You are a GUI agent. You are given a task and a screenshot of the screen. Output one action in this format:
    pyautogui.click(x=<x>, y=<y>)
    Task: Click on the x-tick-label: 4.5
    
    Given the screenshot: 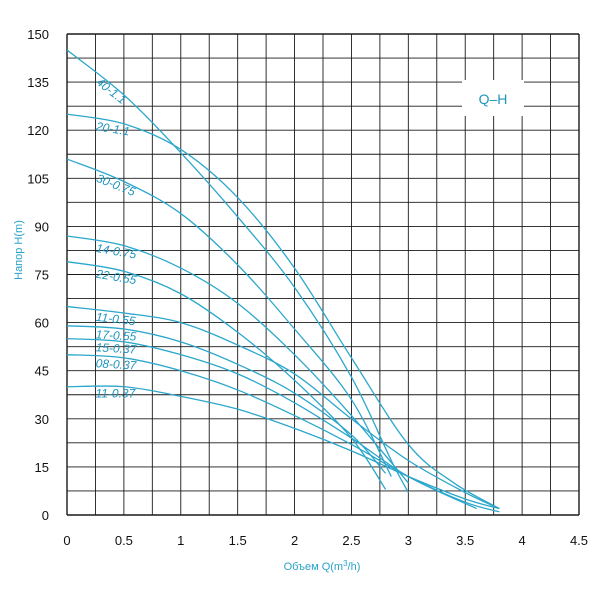 What is the action you would take?
    pyautogui.click(x=579, y=540)
    